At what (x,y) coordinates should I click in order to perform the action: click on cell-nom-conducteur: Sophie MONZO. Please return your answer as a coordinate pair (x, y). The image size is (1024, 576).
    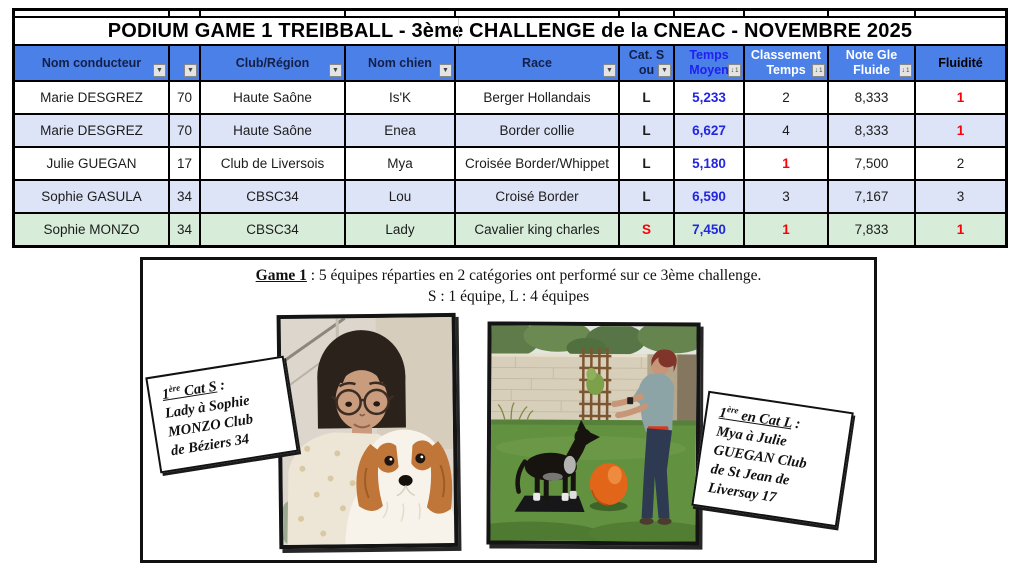
    Looking at the image, I should click on (92, 229).